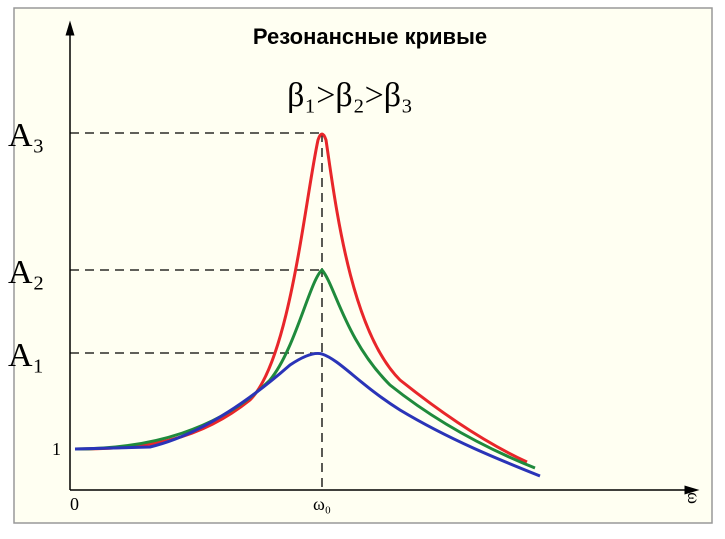 The width and height of the screenshot is (725, 539). Describe the element at coordinates (26, 272) in the screenshot. I see `label-a2: A₂` at that location.